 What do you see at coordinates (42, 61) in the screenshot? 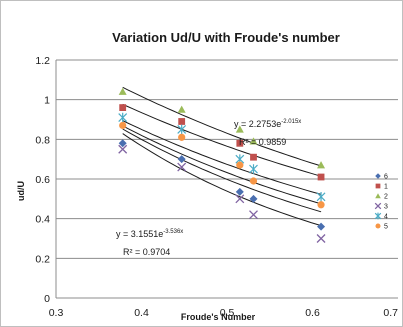
I see `y-tick-1.2: 1.2` at bounding box center [42, 61].